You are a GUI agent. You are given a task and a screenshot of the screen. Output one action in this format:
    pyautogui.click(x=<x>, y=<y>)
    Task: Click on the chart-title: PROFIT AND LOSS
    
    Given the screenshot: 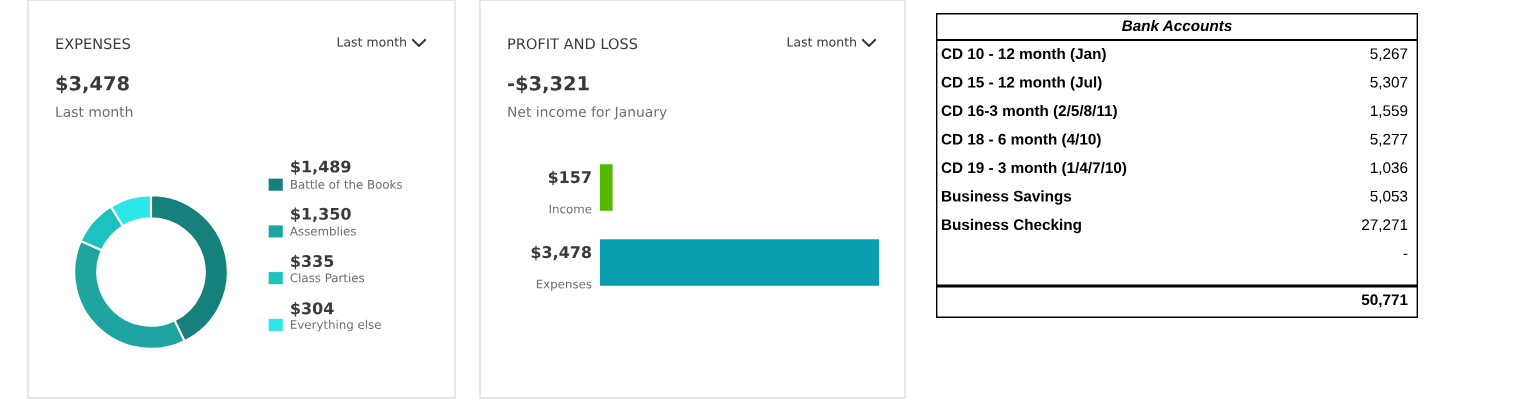 What is the action you would take?
    pyautogui.click(x=573, y=44)
    